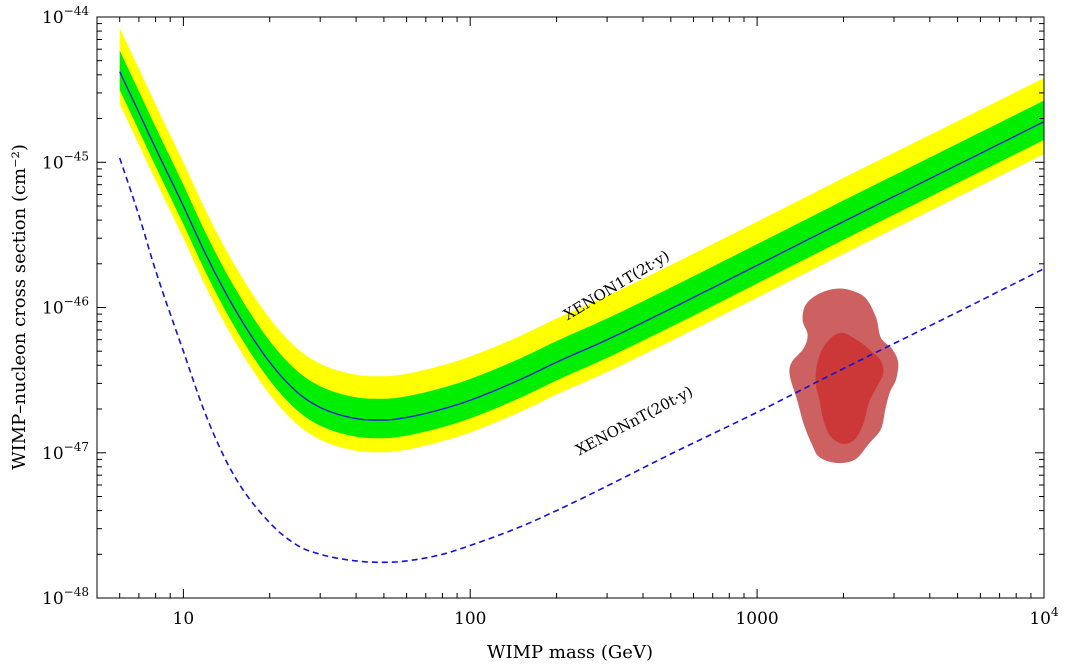 The height and width of the screenshot is (671, 1068). I want to click on y-tick-label: 10−44, so click(65, 16).